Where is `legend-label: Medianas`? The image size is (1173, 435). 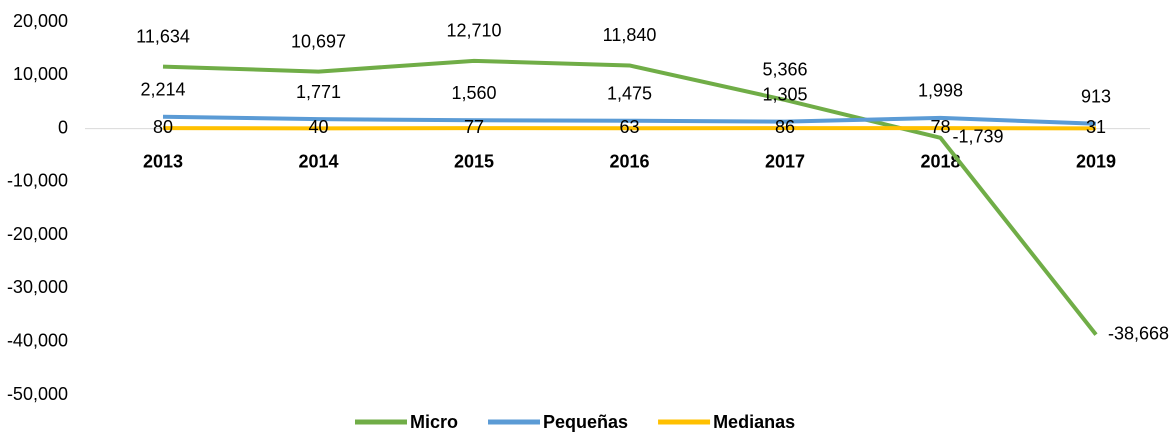
legend-label: Medianas is located at coordinates (754, 422).